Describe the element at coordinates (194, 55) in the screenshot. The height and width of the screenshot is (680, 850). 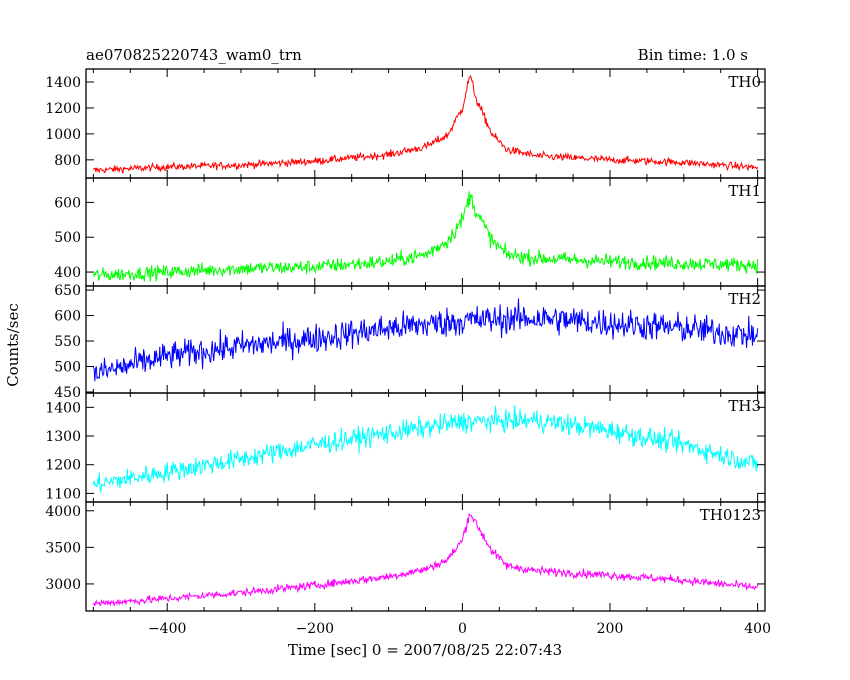
I see `chart-title: ae070825220743_wam0_trn` at that location.